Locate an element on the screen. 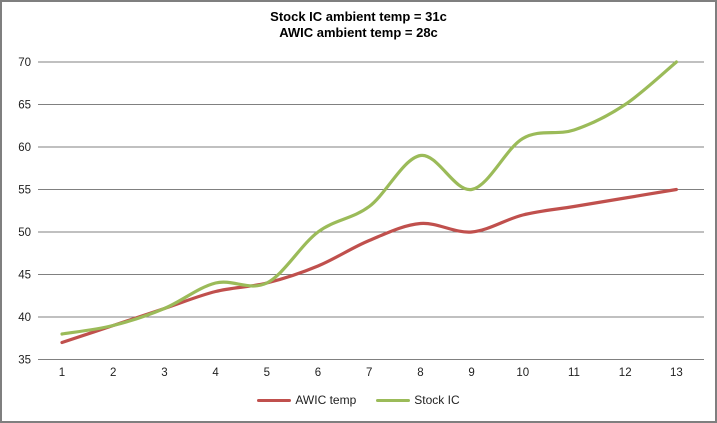  legend-item-awic-temp: AWIC temp is located at coordinates (306, 400).